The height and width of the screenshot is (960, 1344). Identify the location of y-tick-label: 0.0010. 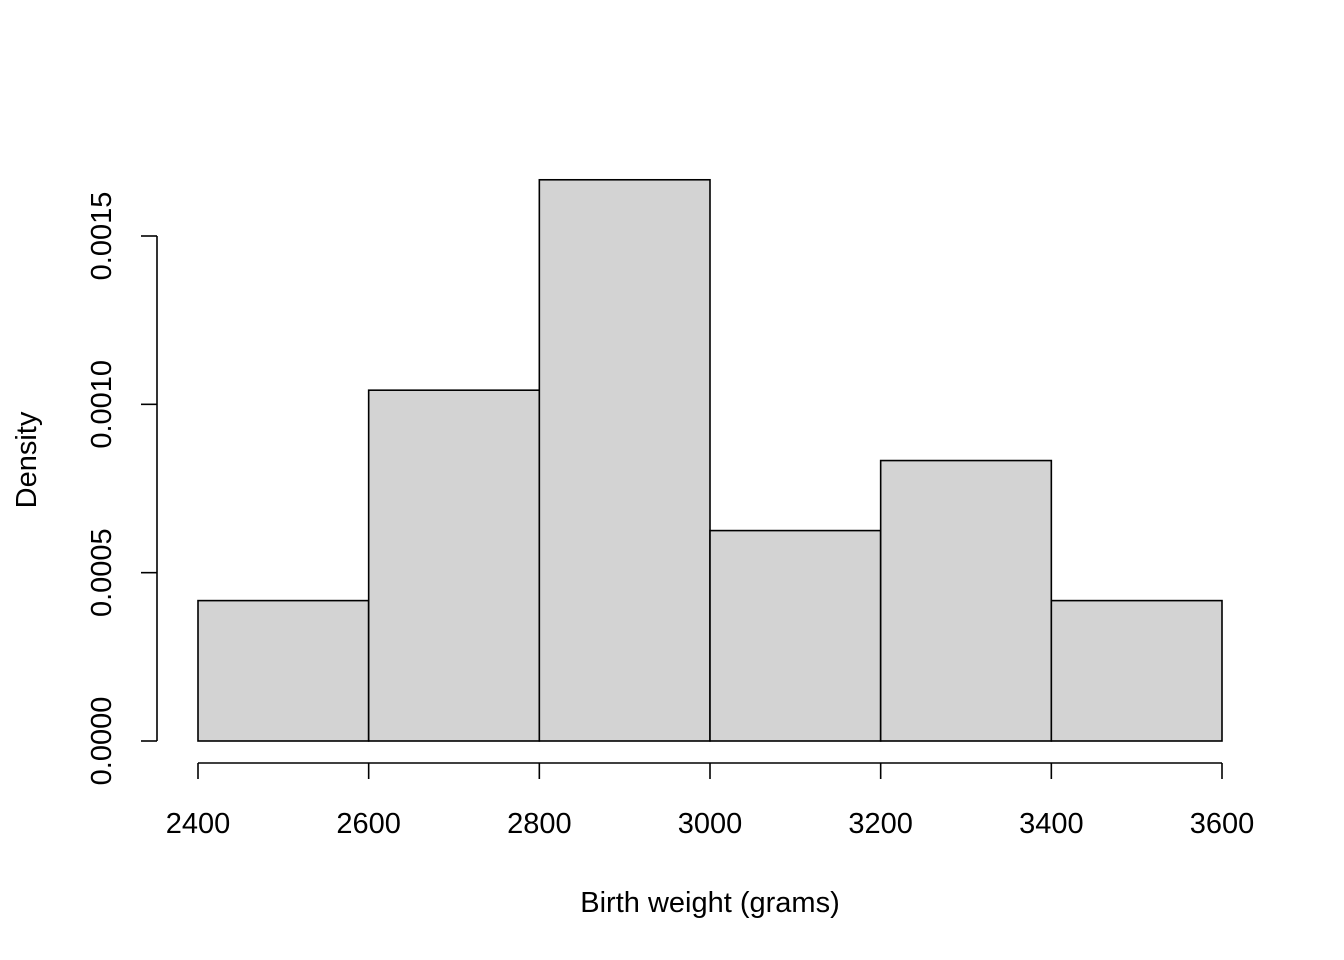
(102, 404).